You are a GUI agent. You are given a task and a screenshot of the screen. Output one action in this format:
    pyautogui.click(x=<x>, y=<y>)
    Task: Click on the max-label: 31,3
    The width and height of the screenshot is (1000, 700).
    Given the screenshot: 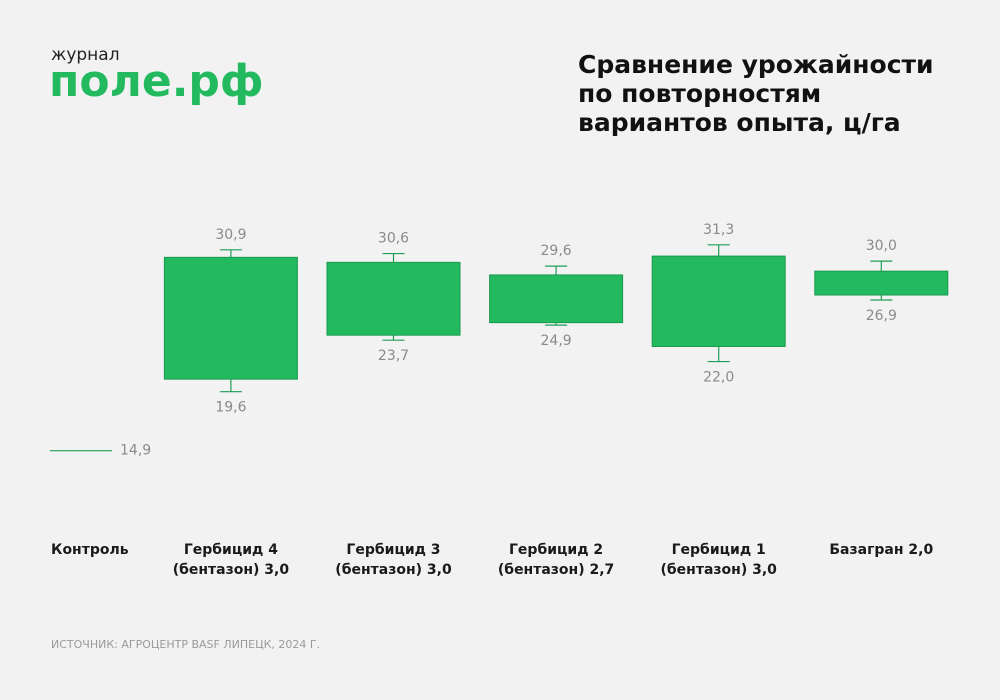 What is the action you would take?
    pyautogui.click(x=718, y=230)
    